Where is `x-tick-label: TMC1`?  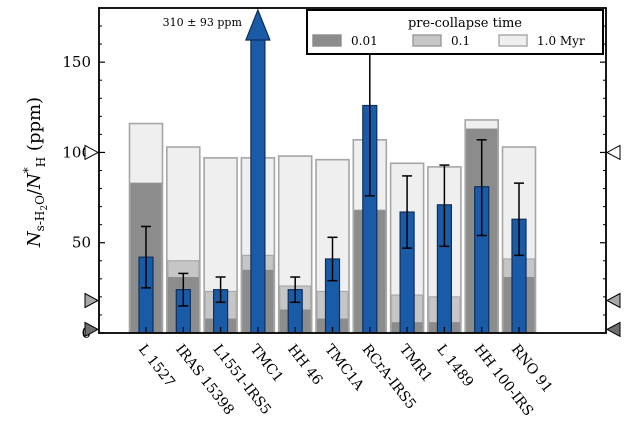
x-tick-label: TMC1 is located at coordinates (266, 364).